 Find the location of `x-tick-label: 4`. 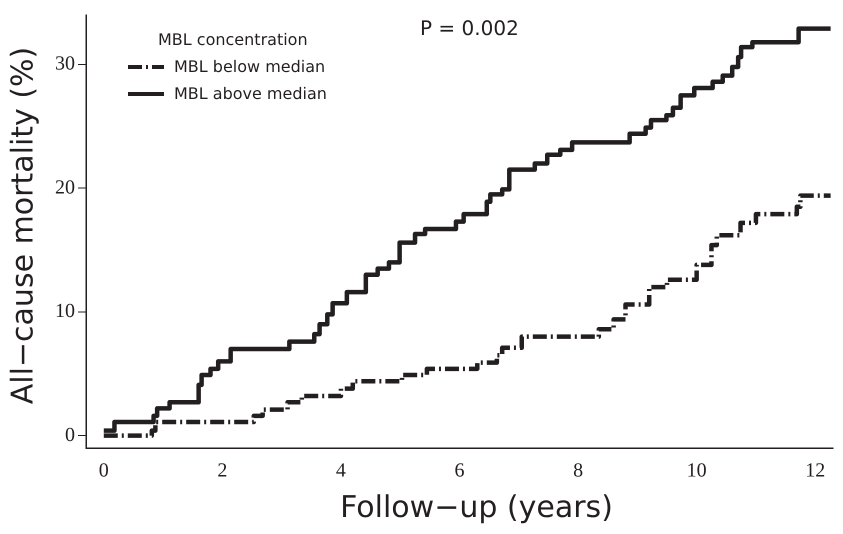

x-tick-label: 4 is located at coordinates (341, 470).